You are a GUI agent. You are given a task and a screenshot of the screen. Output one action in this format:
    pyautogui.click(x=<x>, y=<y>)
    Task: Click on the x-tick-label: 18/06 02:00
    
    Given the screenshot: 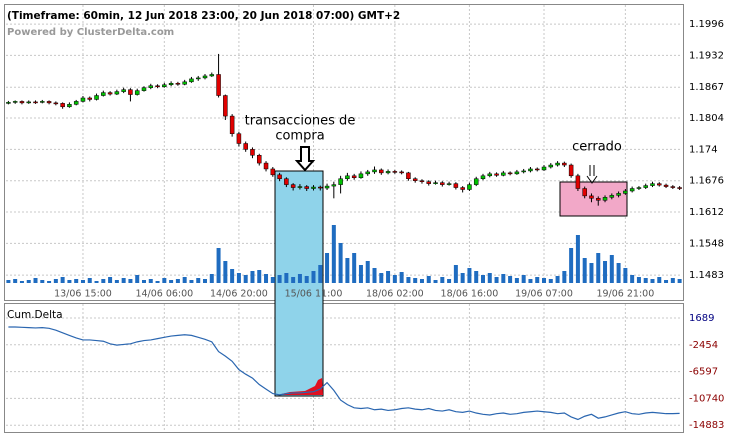 What is the action you would take?
    pyautogui.click(x=395, y=294)
    